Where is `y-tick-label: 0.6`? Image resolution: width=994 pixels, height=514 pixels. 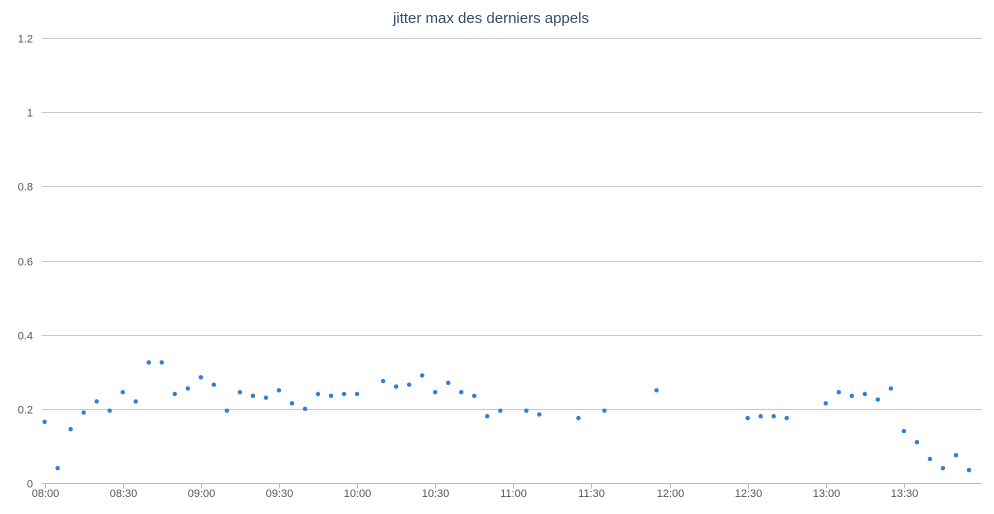
y-tick-label: 0.6 is located at coordinates (25, 263).